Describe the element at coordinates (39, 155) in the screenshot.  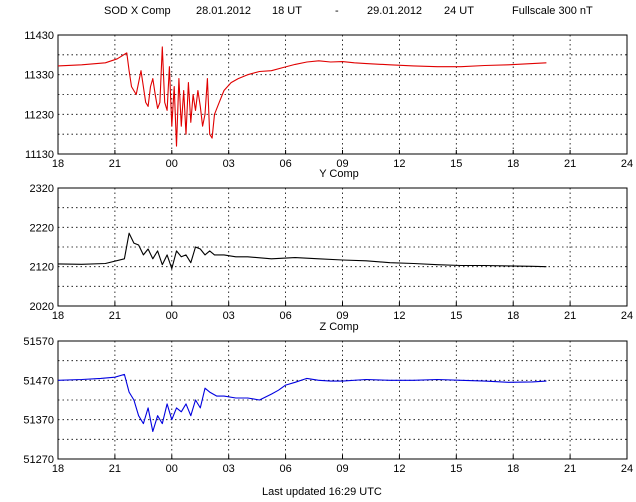
I see `x-y-tick-label: 11130` at that location.